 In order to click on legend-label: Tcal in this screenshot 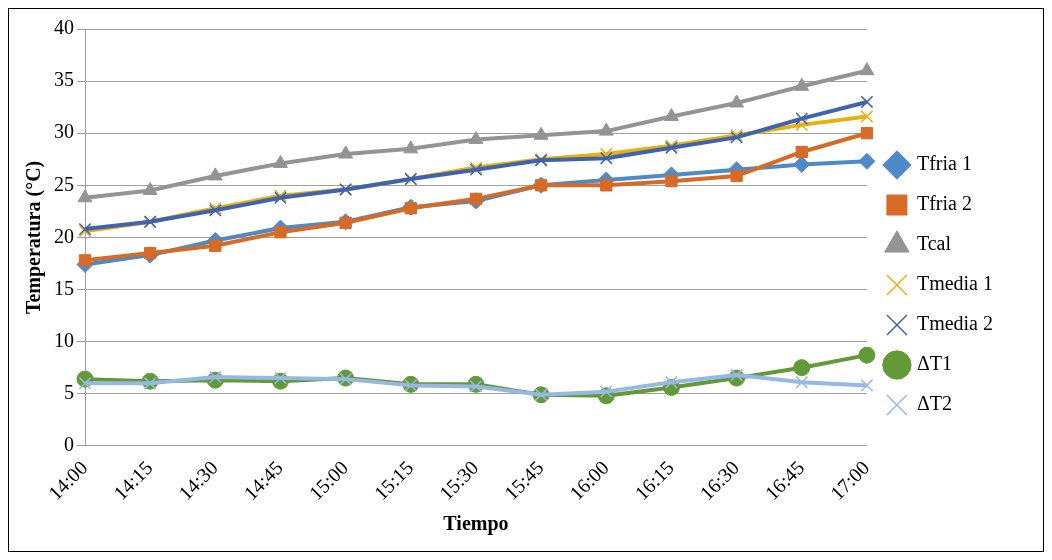, I will do `click(934, 243)`.